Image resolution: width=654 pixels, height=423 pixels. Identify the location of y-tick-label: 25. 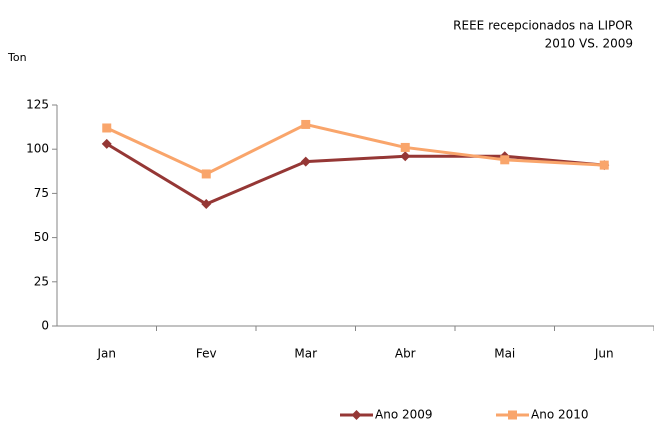
(41, 281).